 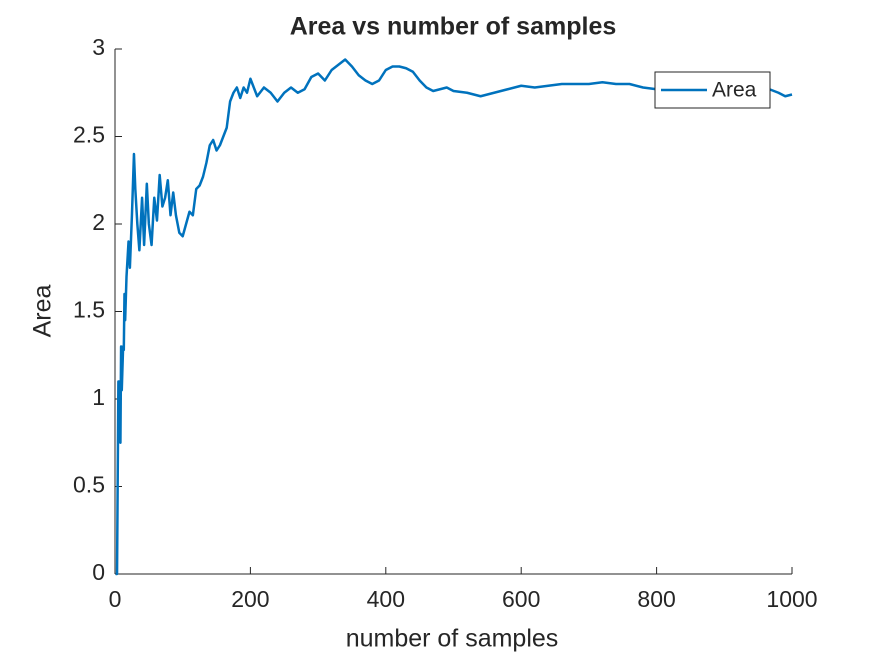 I want to click on y-tick-label: 2, so click(x=98, y=222).